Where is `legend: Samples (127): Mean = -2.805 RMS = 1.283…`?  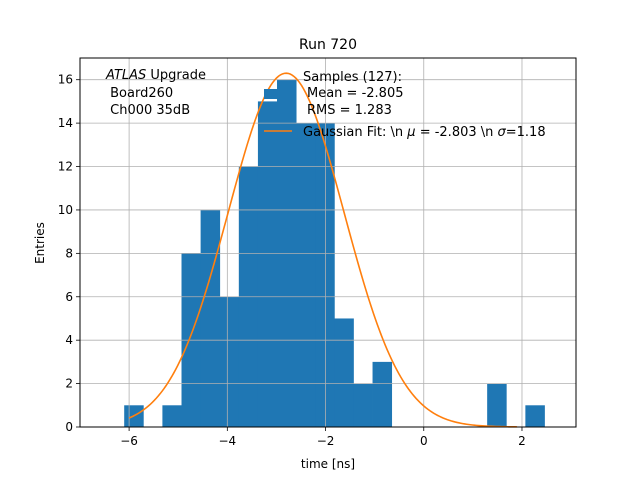
legend: Samples (127): Mean = -2.805 RMS = 1.283… is located at coordinates (405, 105).